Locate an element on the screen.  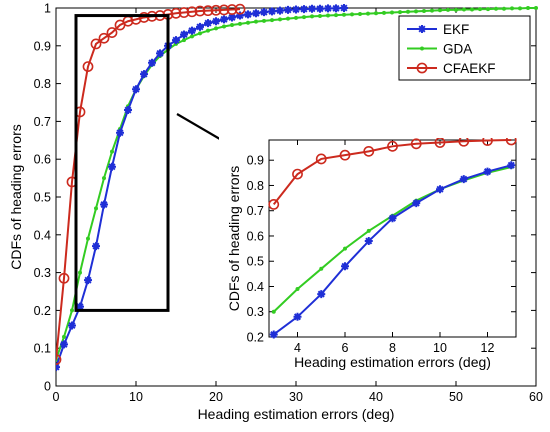
inset-xtick-label: 4 is located at coordinates (297, 348).